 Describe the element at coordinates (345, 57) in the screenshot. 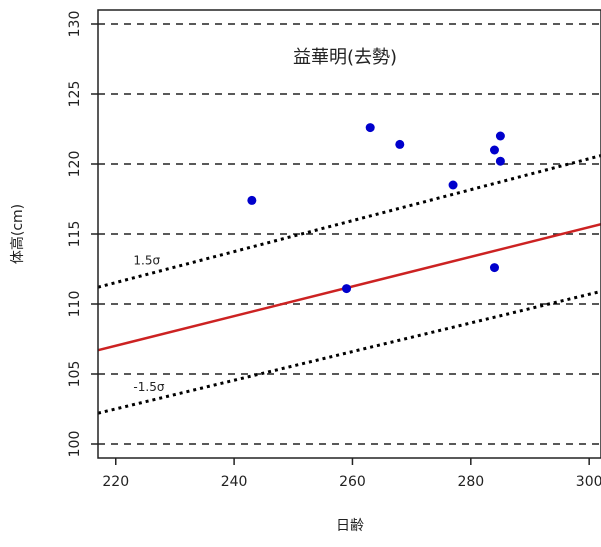

I see `chart-title: 益華明(去勢)` at that location.